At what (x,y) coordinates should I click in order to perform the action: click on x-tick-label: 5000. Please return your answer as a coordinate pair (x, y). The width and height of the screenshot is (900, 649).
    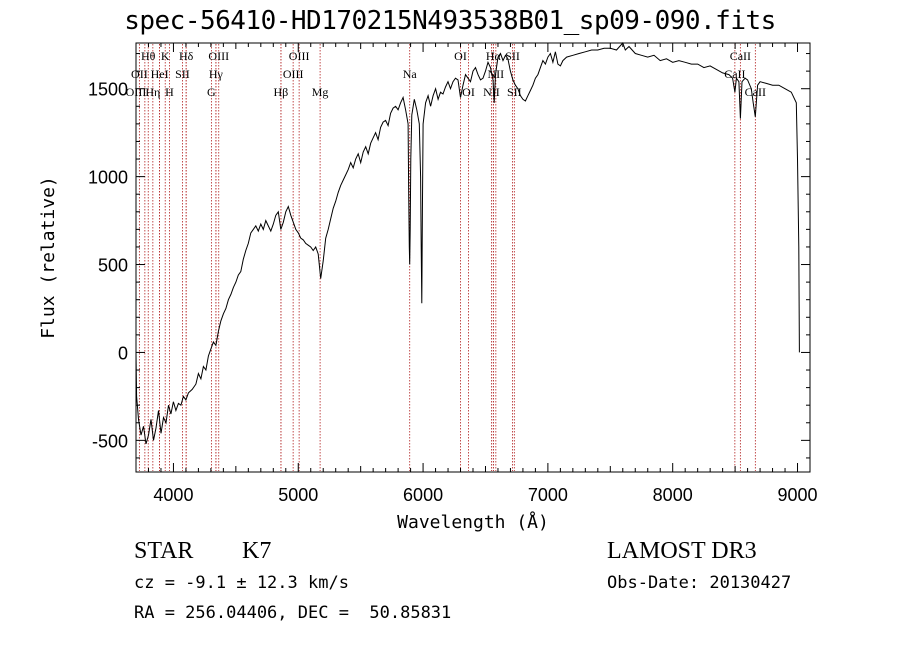
    Looking at the image, I should click on (298, 495).